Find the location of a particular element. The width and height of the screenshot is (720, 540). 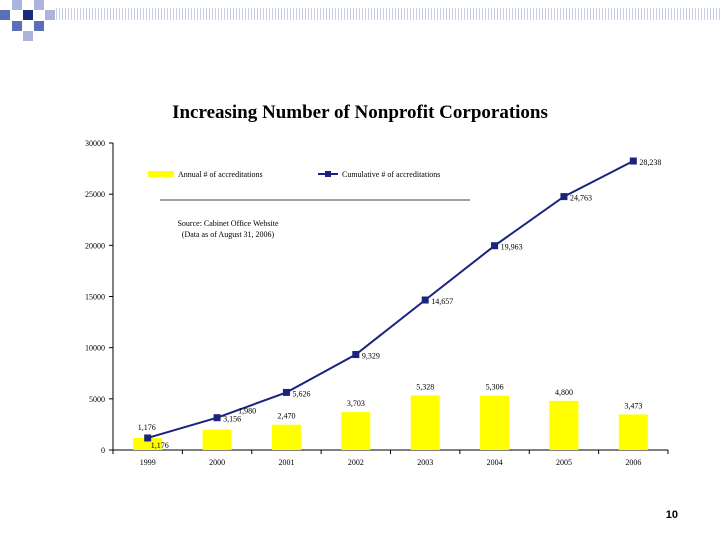

source-note: (Data as of August 31, 2006) is located at coordinates (228, 234).